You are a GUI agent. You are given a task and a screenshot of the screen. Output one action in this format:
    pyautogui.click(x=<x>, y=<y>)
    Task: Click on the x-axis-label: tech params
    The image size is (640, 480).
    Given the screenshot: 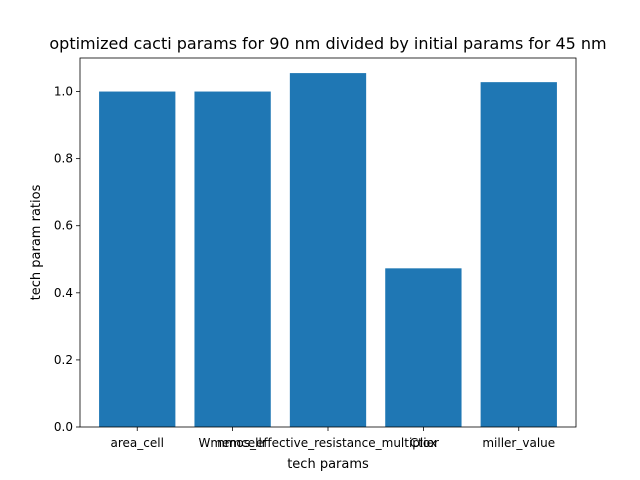 What is the action you would take?
    pyautogui.click(x=328, y=464)
    